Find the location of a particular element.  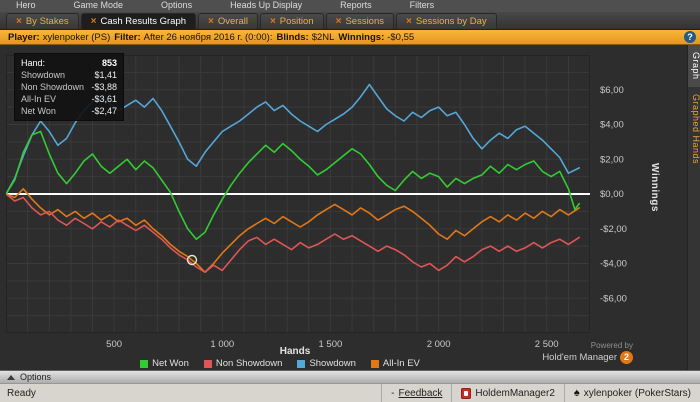

side-tab-graphed-hands: Graphed Hands is located at coordinates (695, 128).